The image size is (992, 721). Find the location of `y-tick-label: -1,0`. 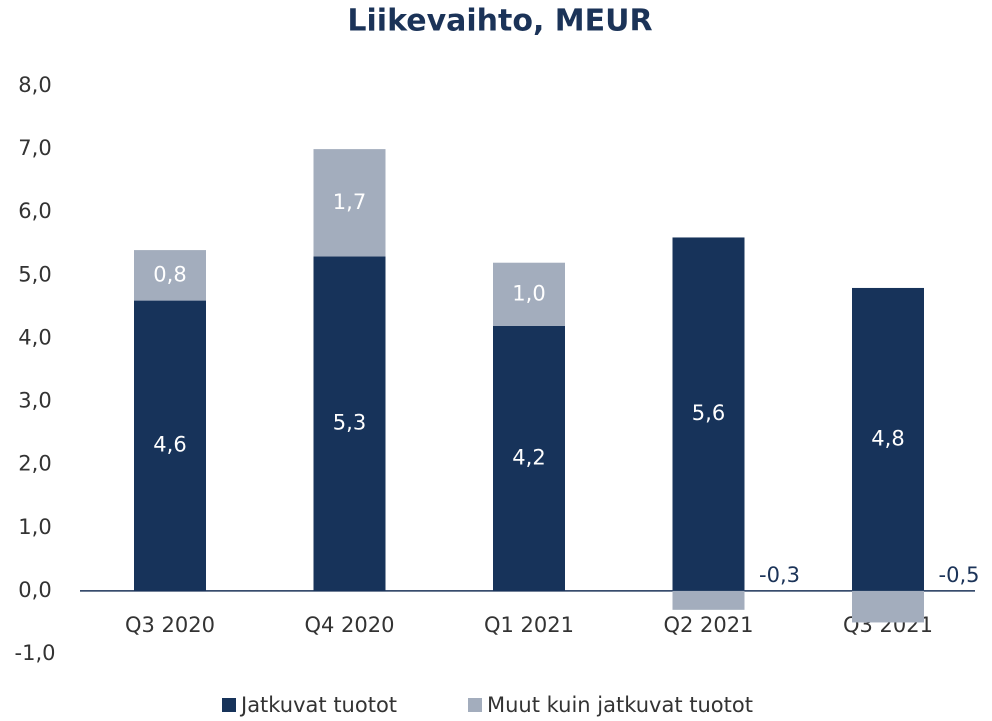

y-tick-label: -1,0 is located at coordinates (35, 653).